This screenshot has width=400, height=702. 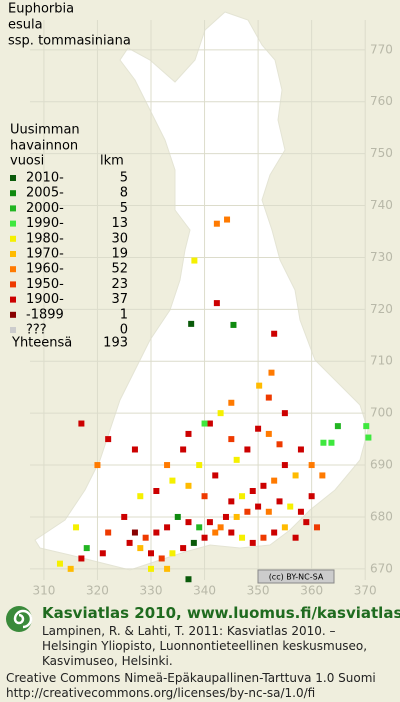 What do you see at coordinates (381, 257) in the screenshot?
I see `y-tick-label: 730` at bounding box center [381, 257].